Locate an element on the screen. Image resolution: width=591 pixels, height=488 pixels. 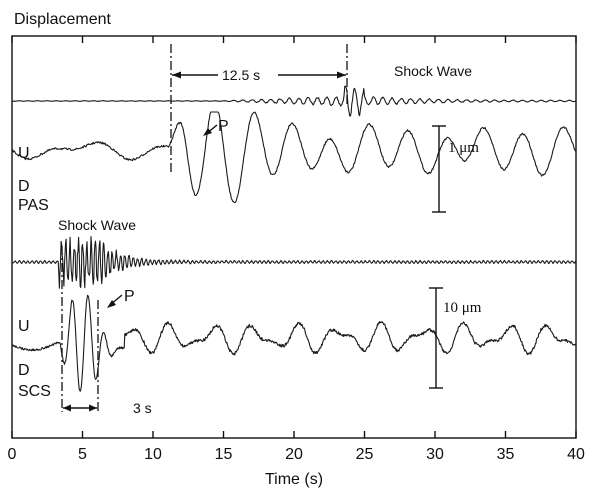
scs-p-label: P is located at coordinates (129, 296).